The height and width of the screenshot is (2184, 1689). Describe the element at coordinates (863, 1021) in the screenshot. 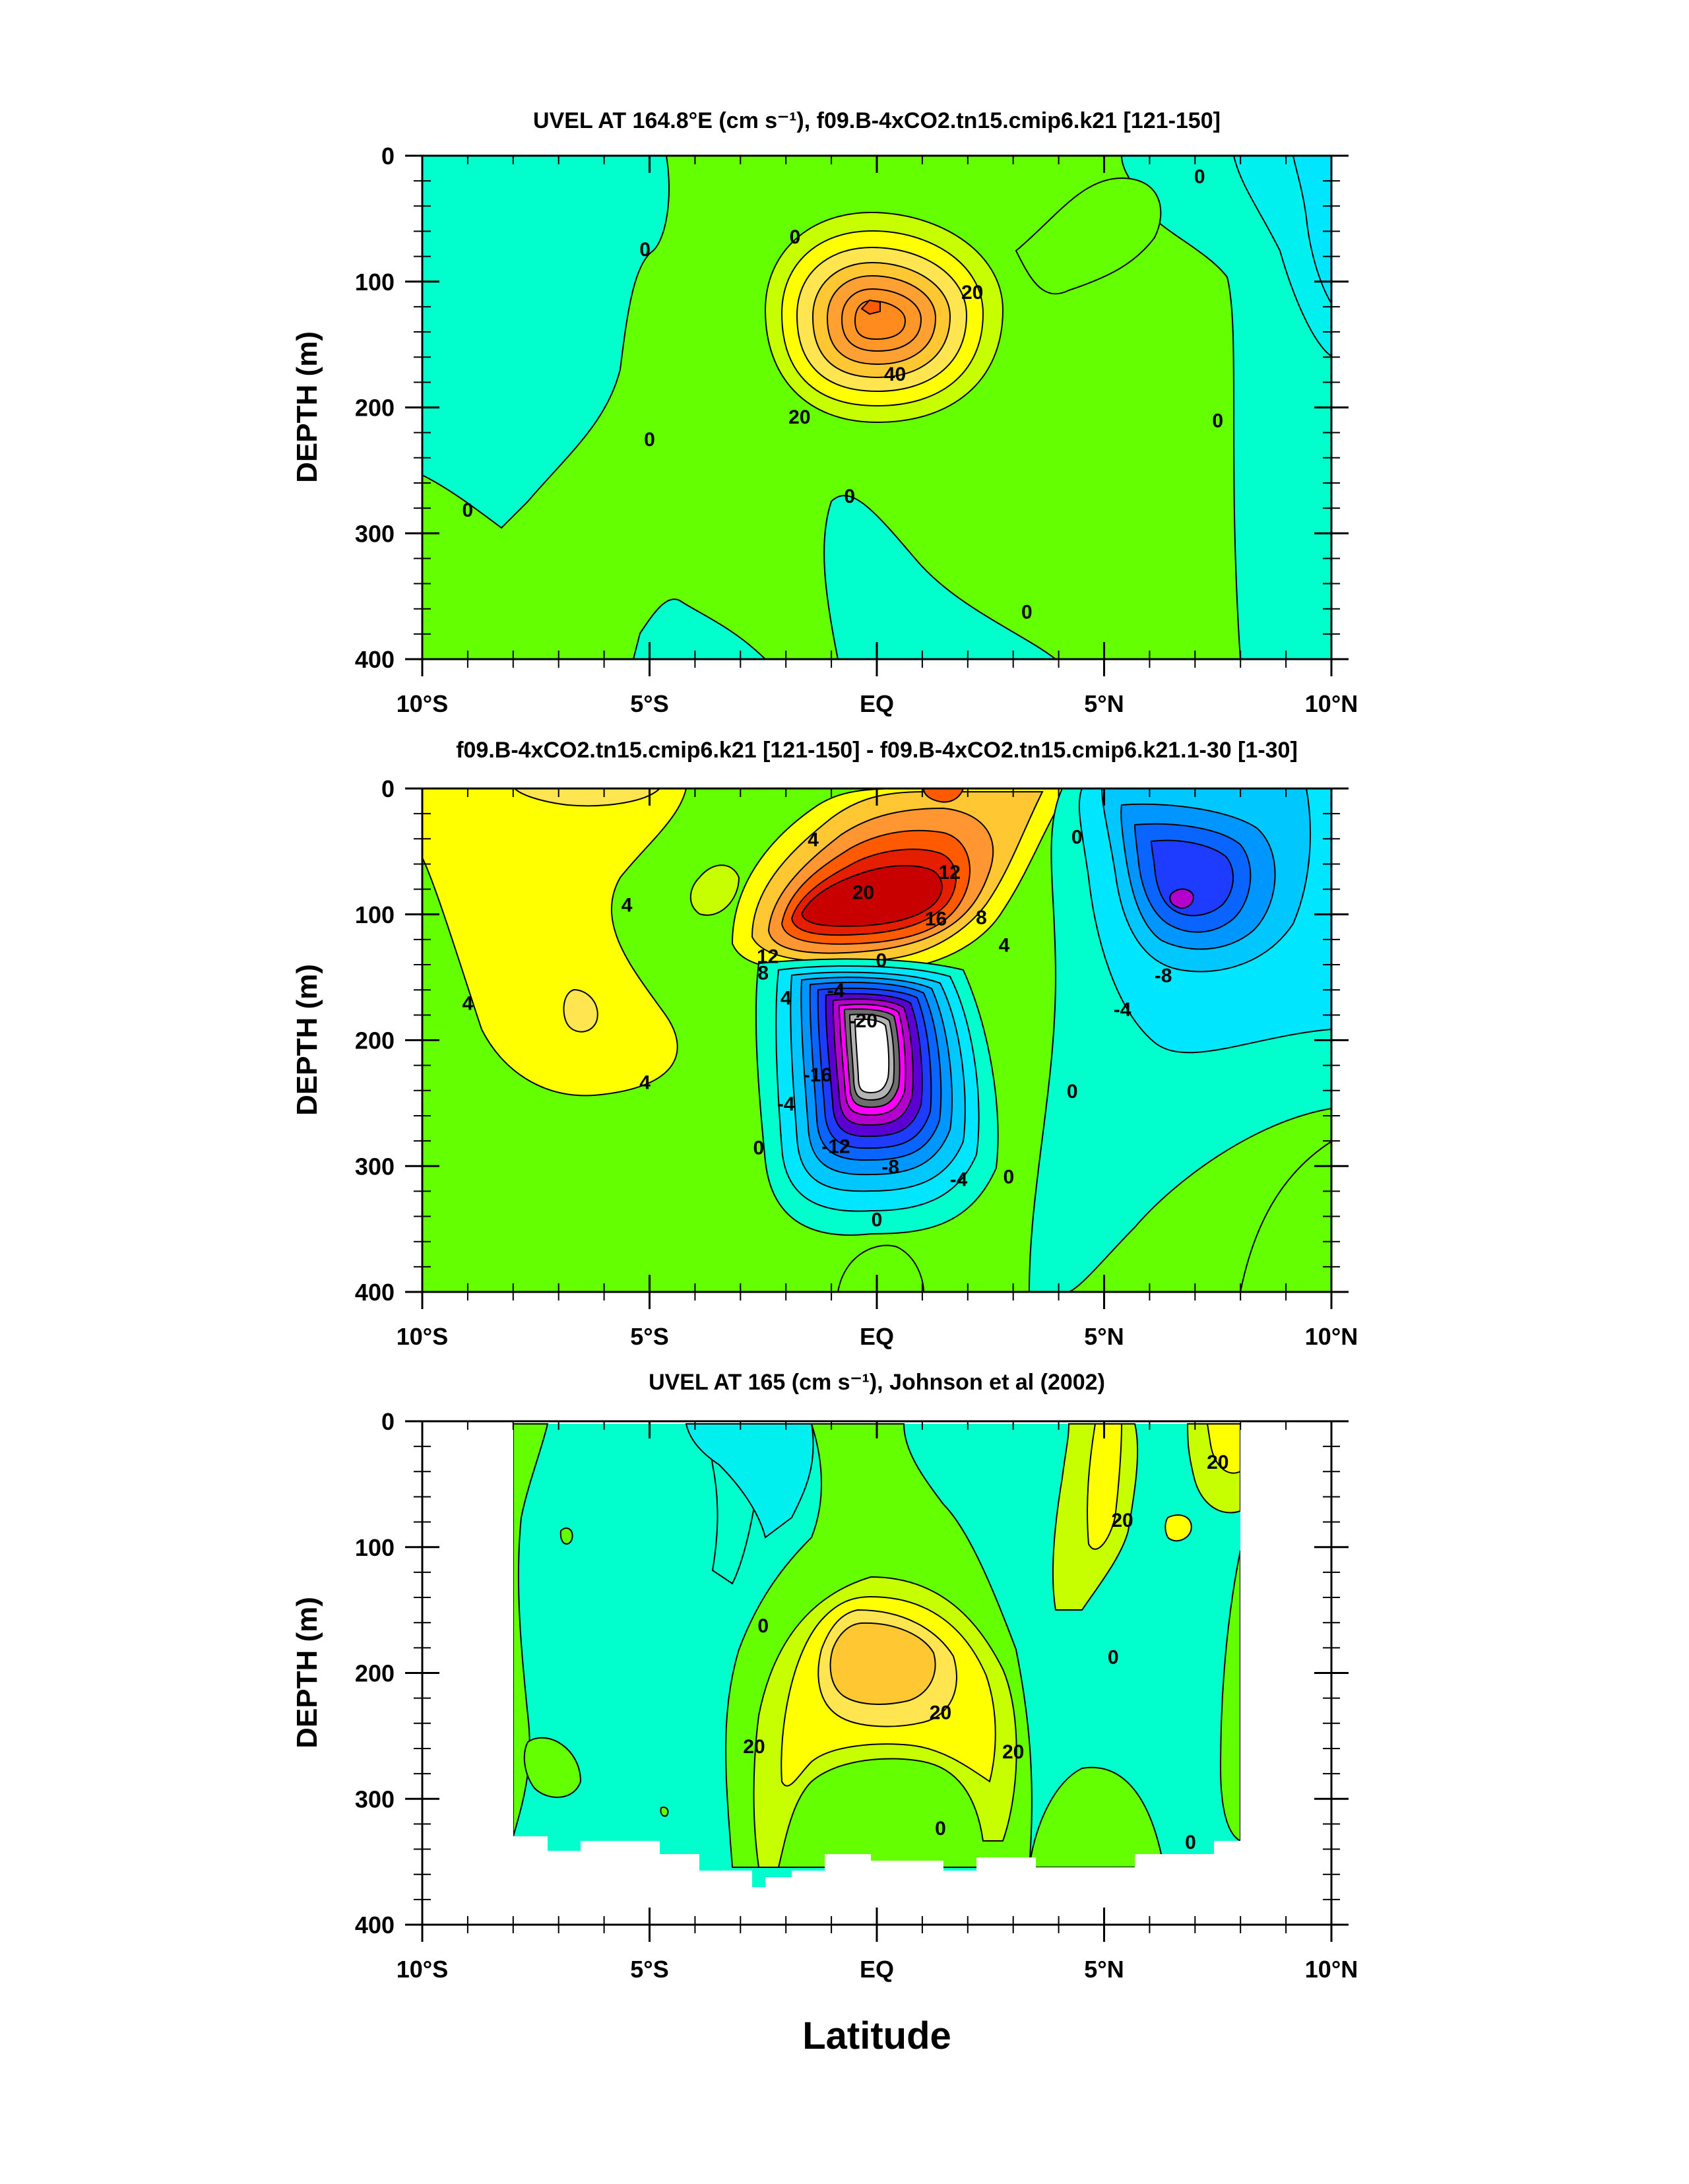

I see `contour-label: -20` at that location.